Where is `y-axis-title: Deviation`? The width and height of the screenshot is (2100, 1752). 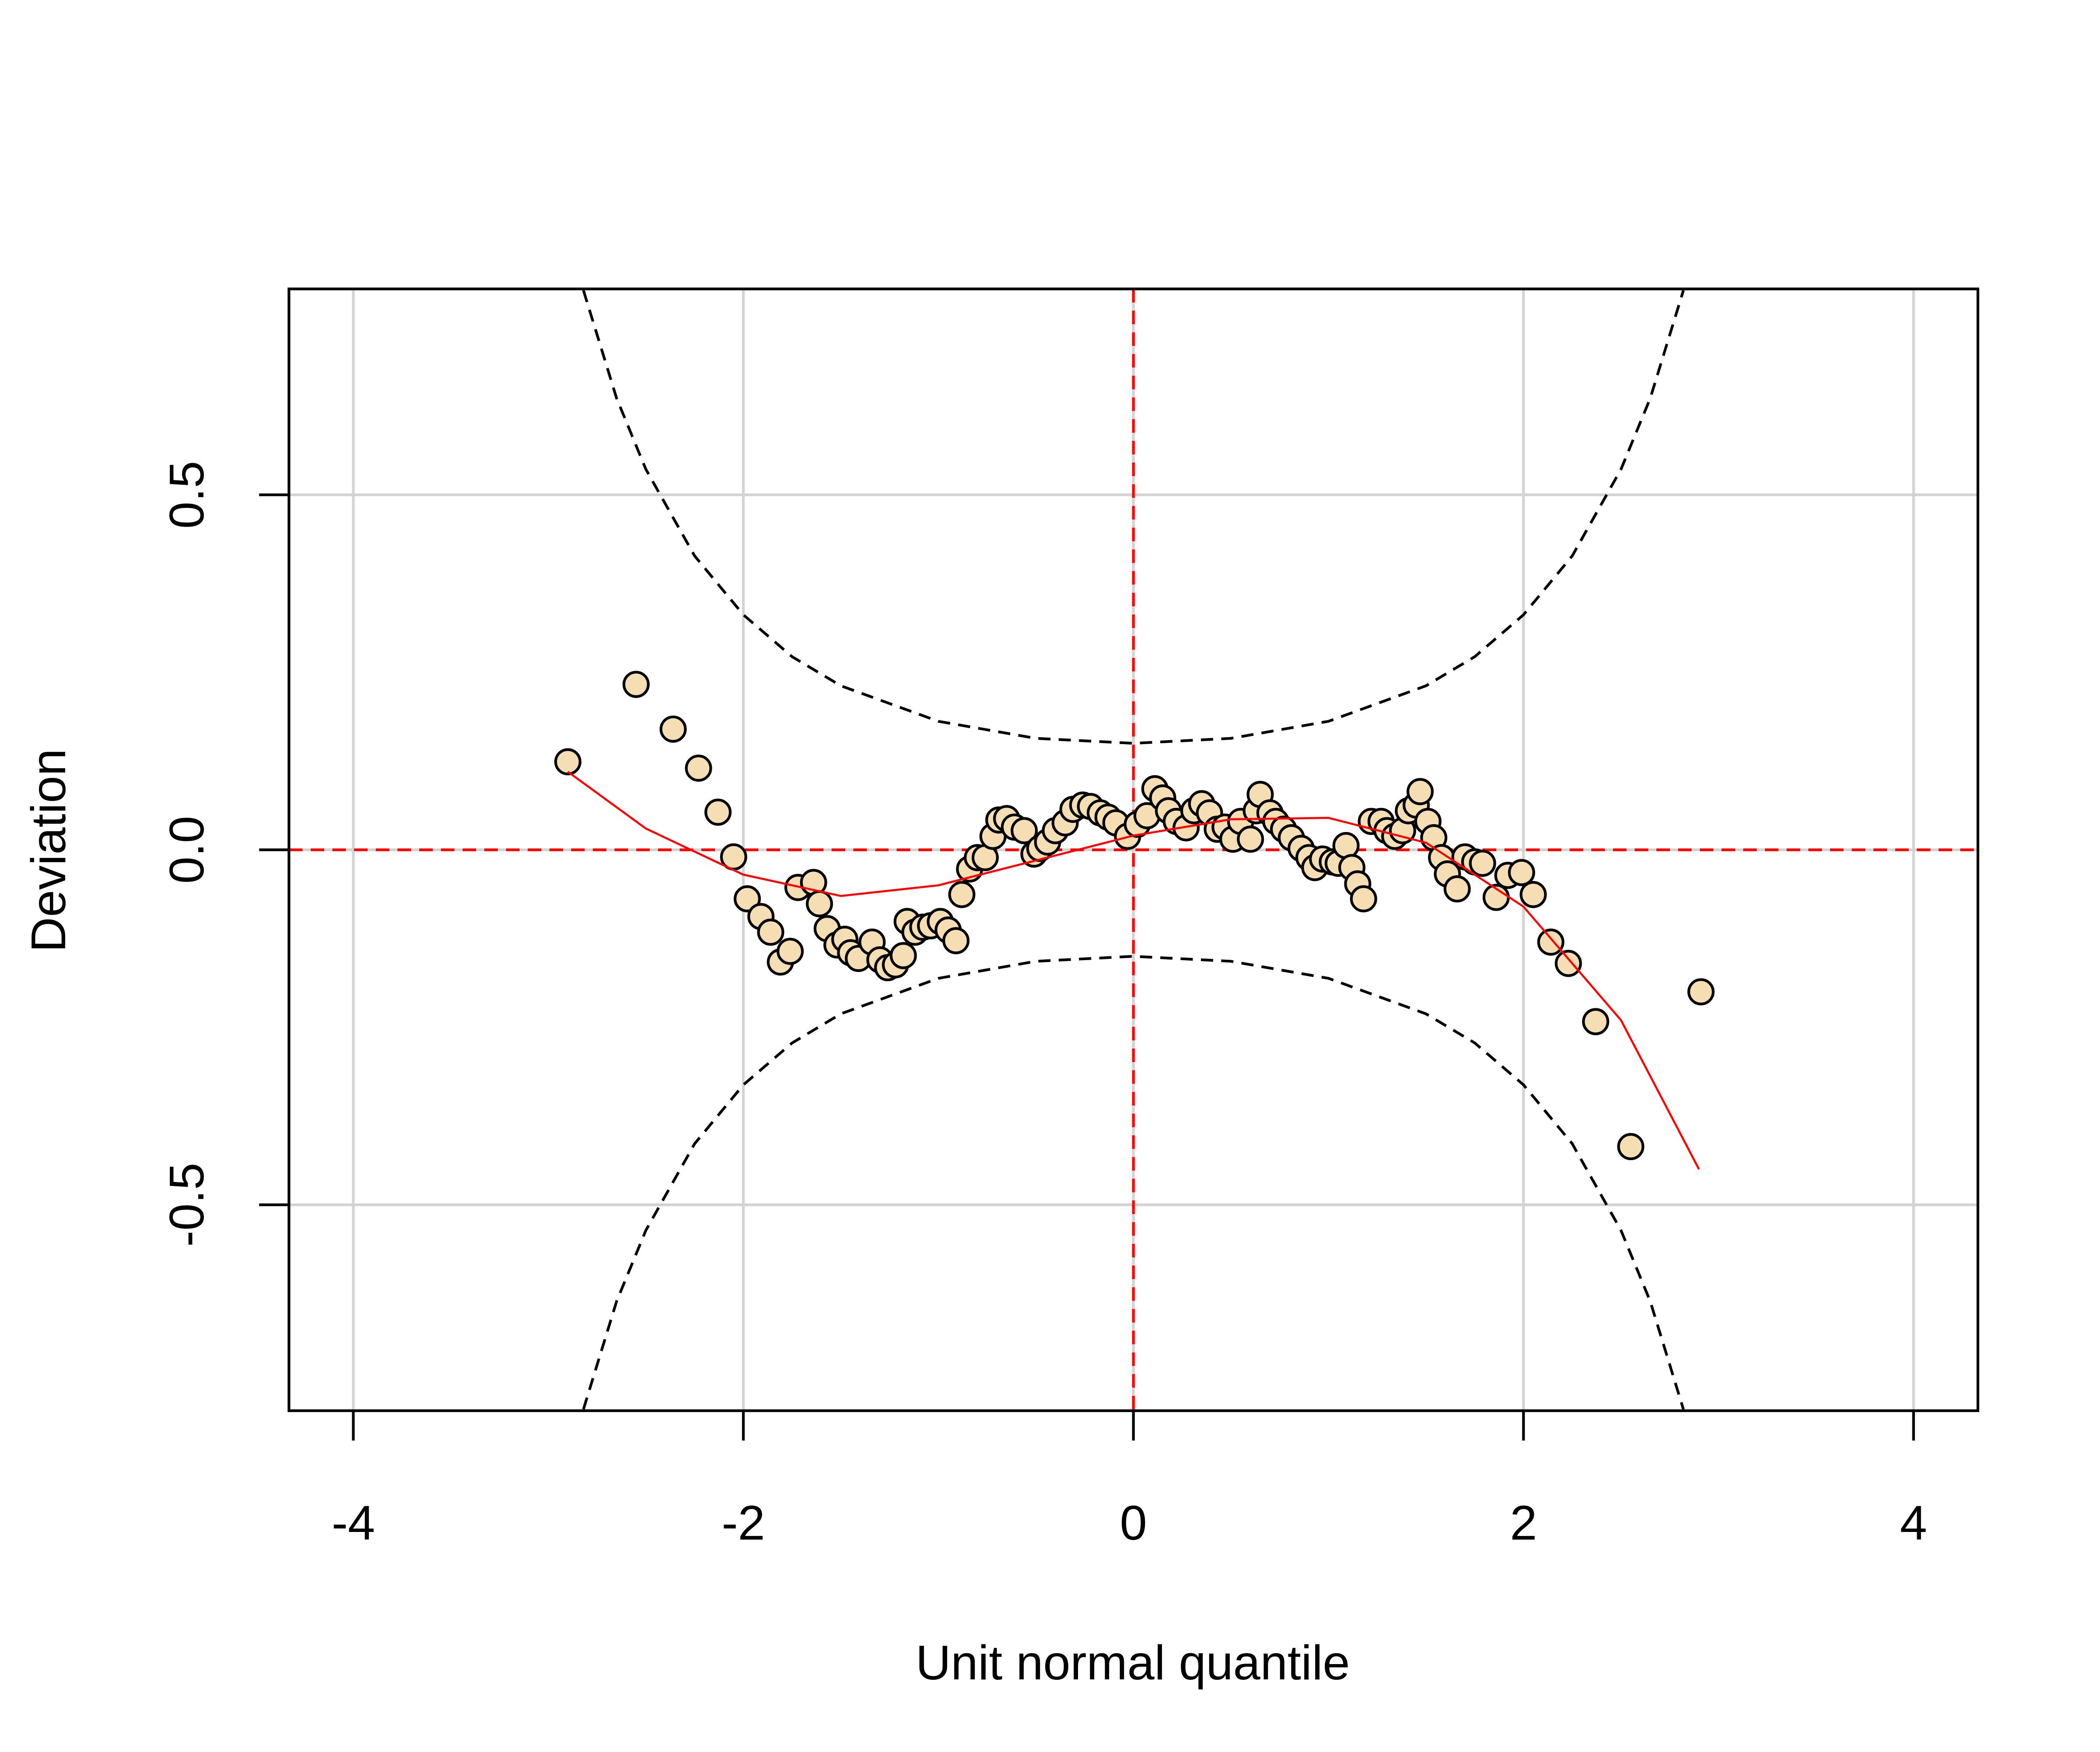
y-axis-title: Deviation is located at coordinates (48, 850).